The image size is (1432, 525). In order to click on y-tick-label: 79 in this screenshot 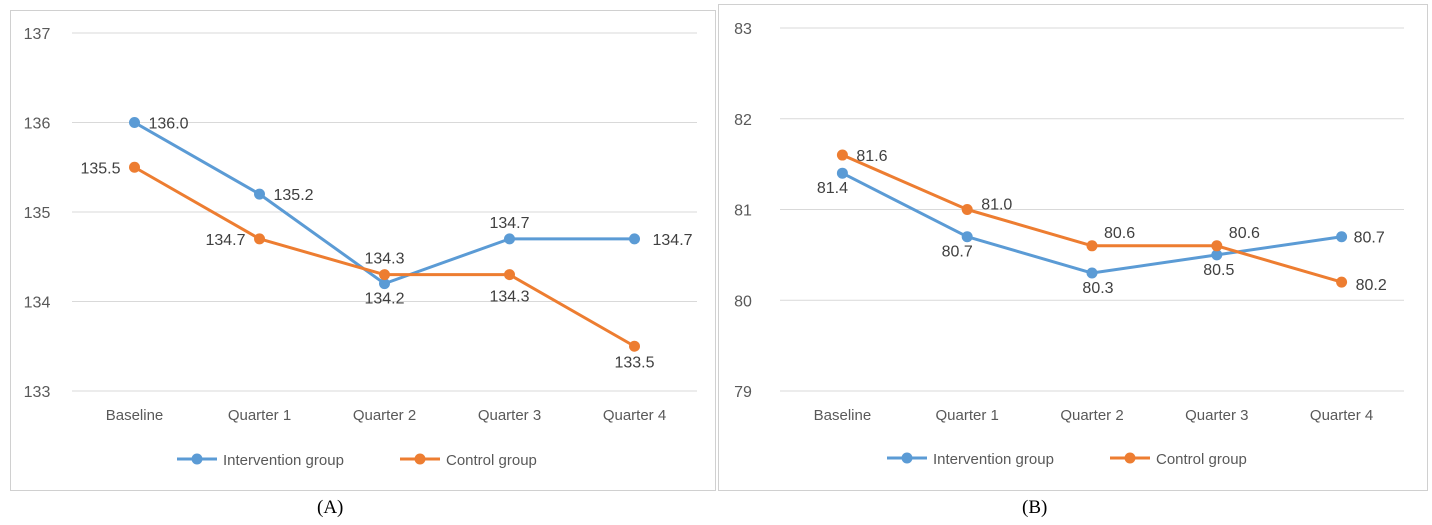, I will do `click(743, 392)`.